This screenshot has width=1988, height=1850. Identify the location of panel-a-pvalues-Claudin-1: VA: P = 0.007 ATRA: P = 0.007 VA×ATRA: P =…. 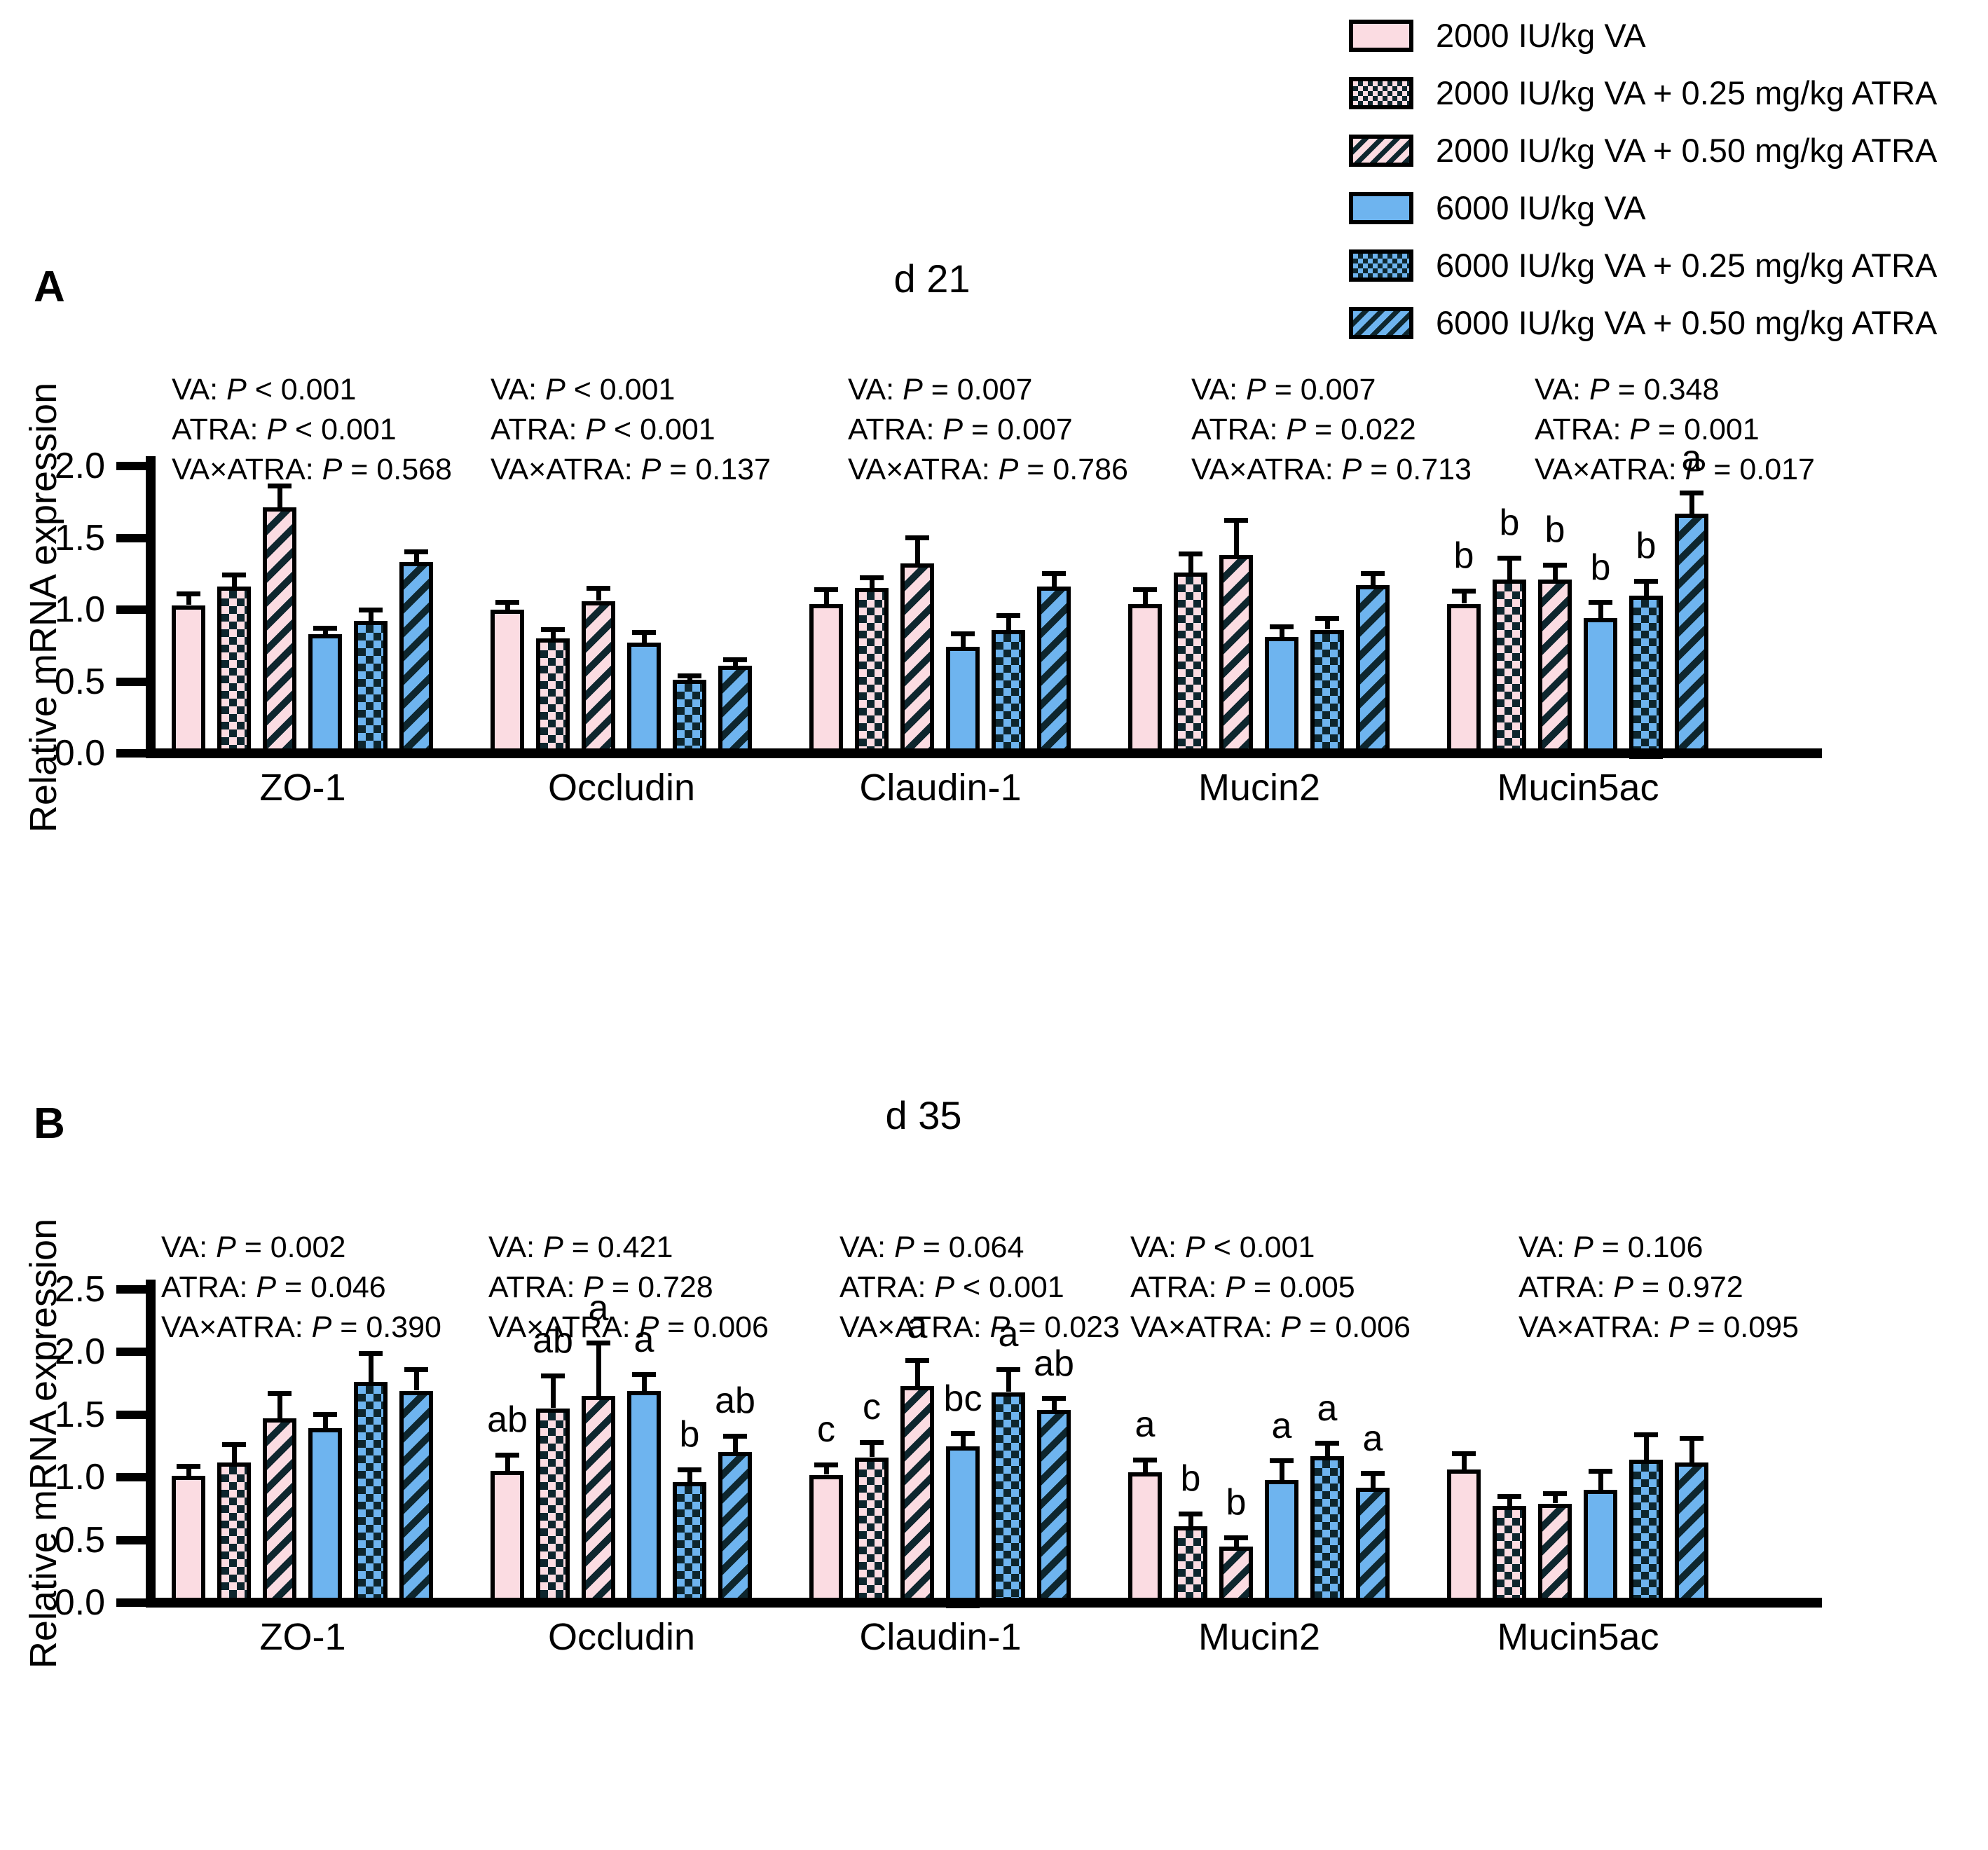
(988, 430).